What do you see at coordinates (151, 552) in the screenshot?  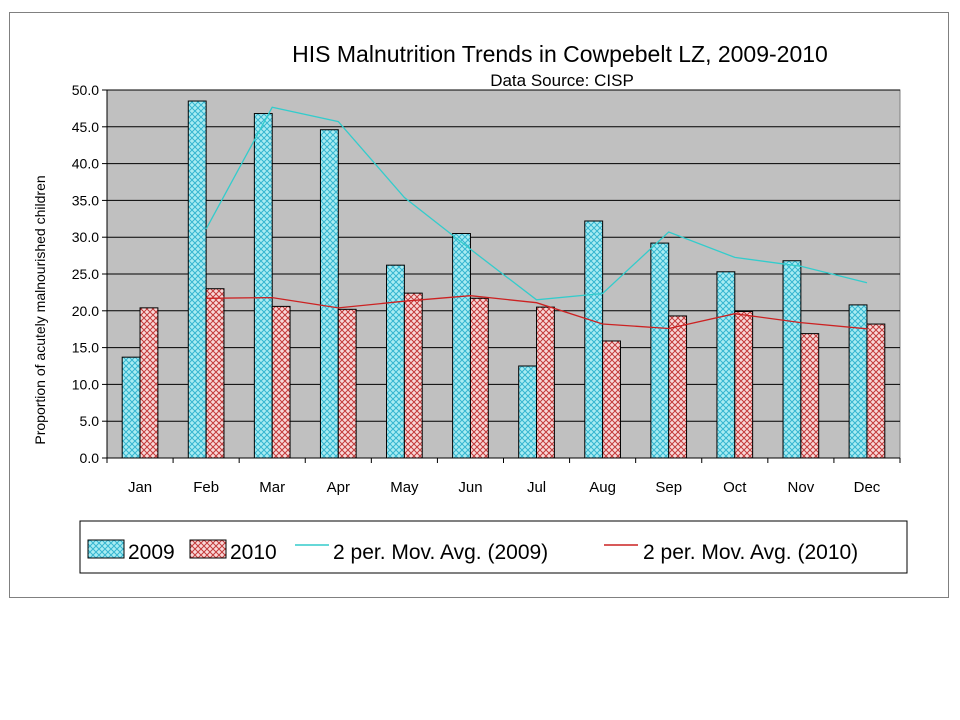 I see `legend-label: 2009` at bounding box center [151, 552].